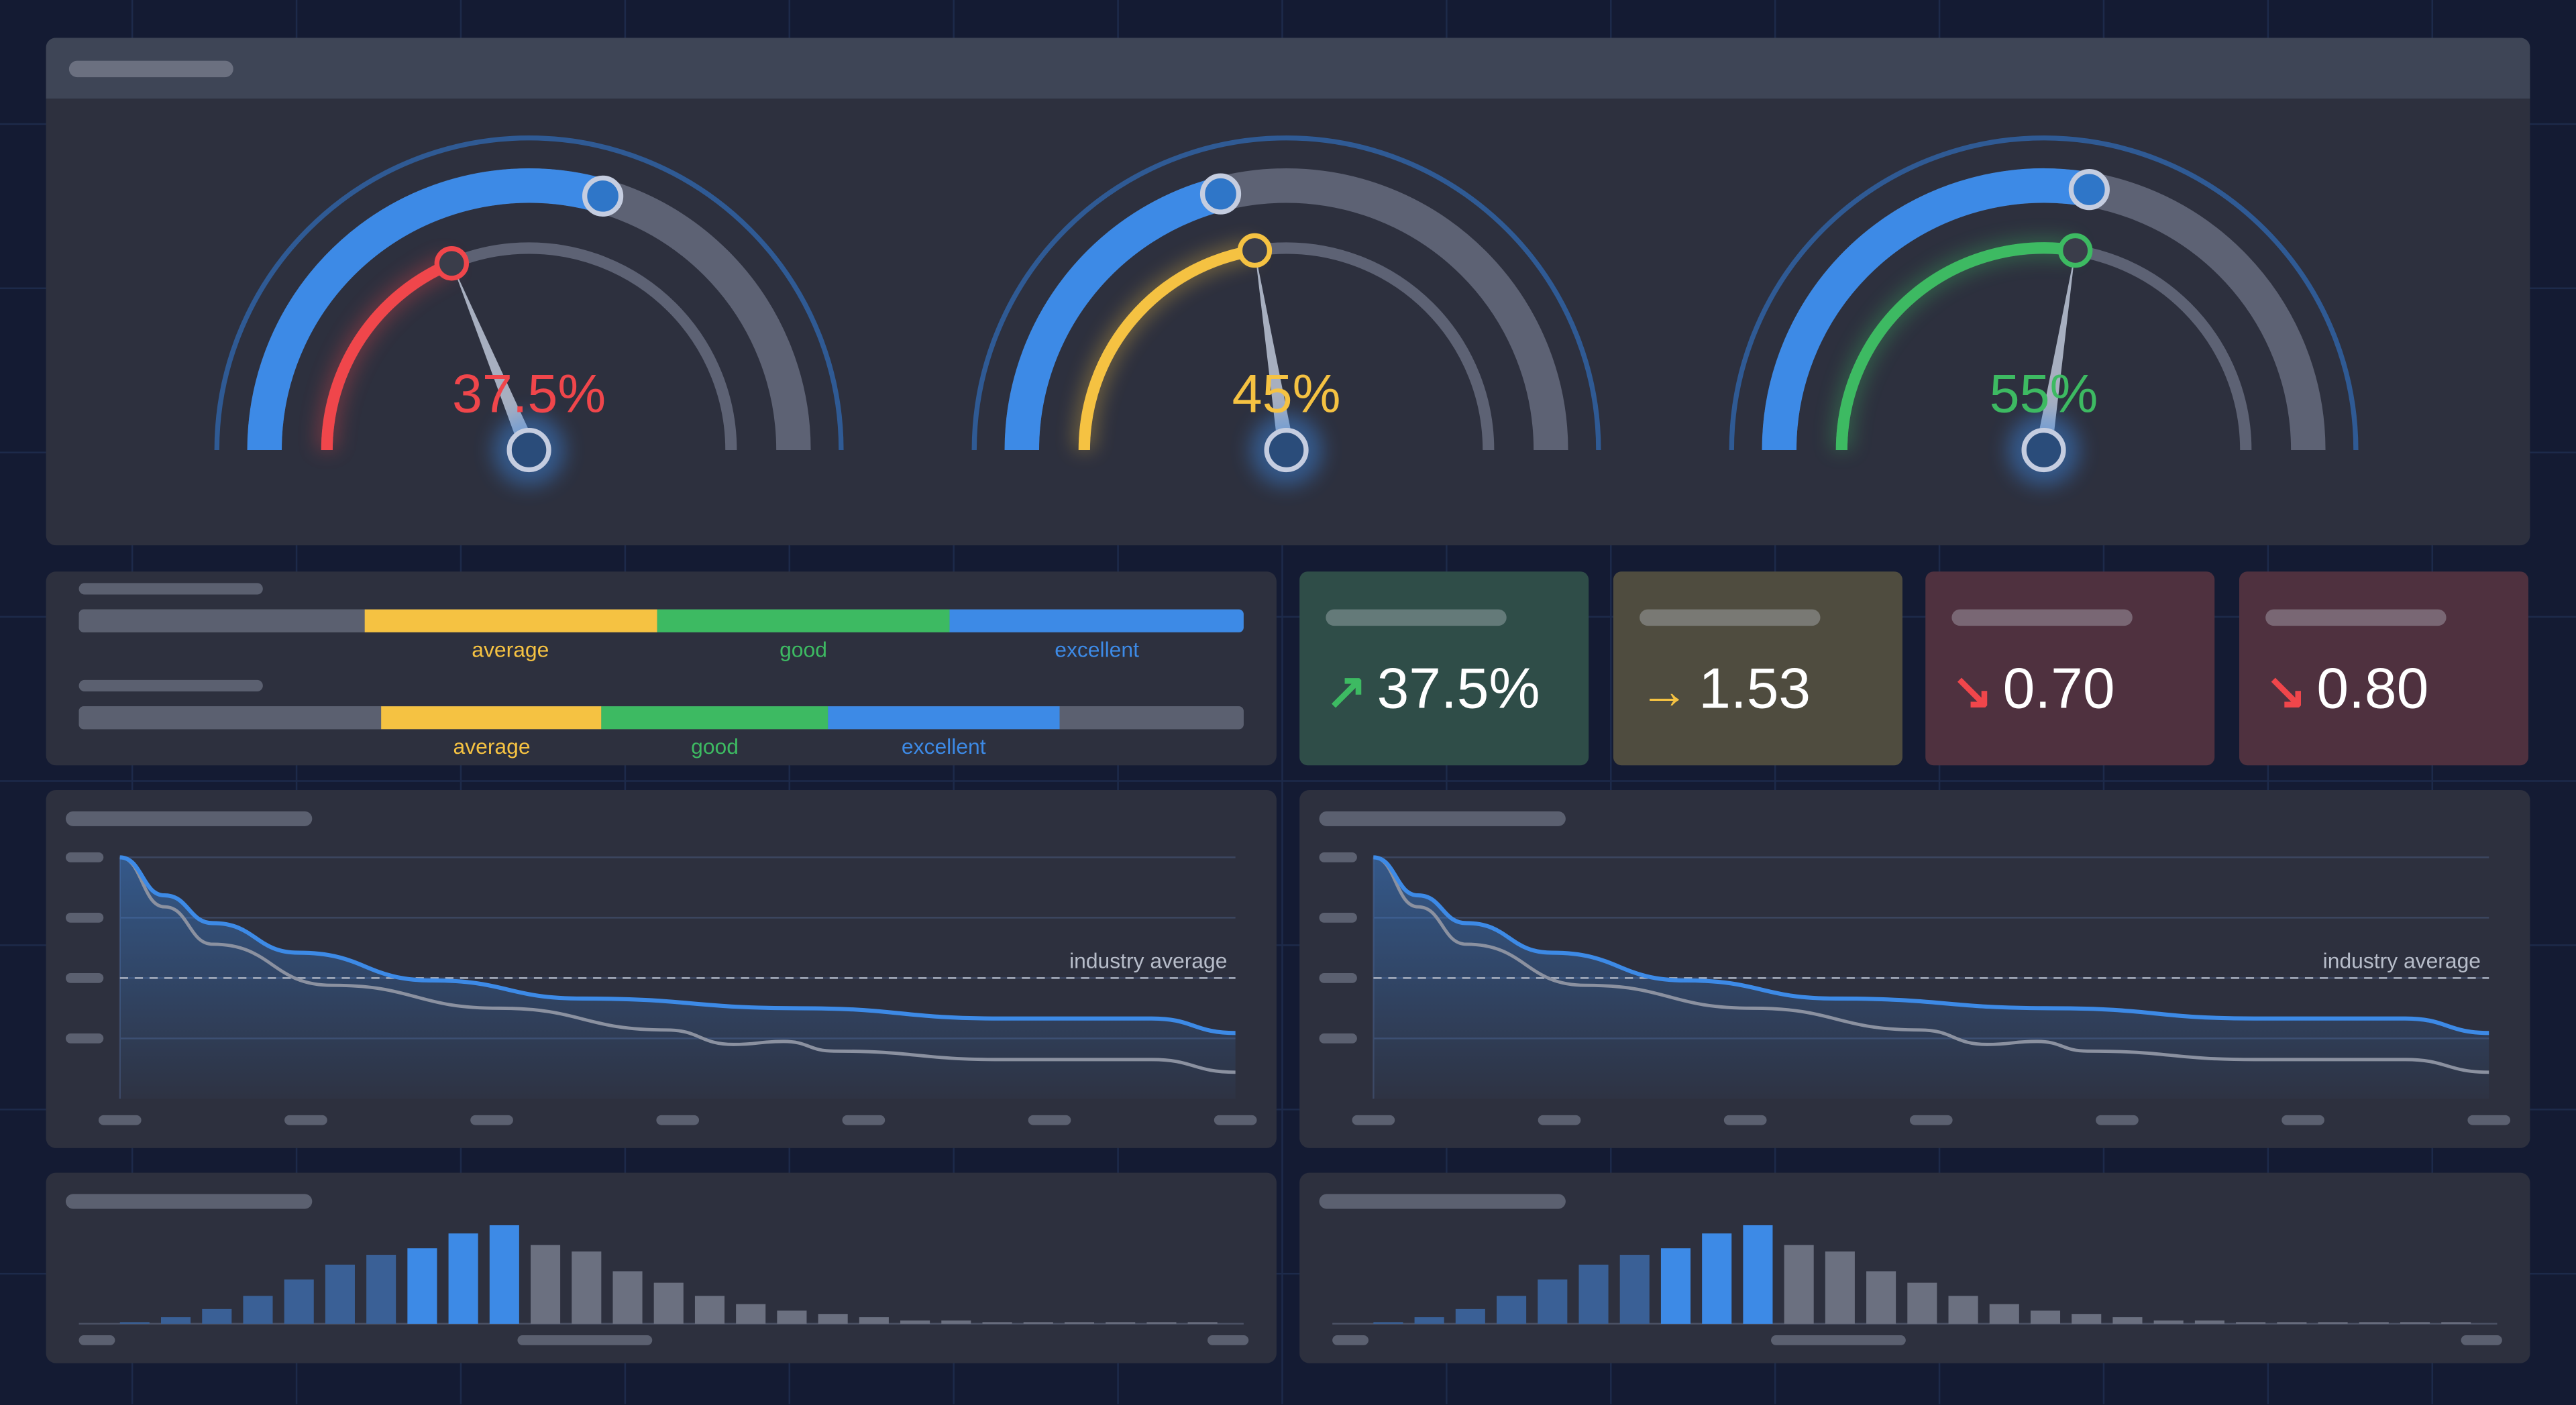 The image size is (2576, 1405). I want to click on gauge, so click(529, 310).